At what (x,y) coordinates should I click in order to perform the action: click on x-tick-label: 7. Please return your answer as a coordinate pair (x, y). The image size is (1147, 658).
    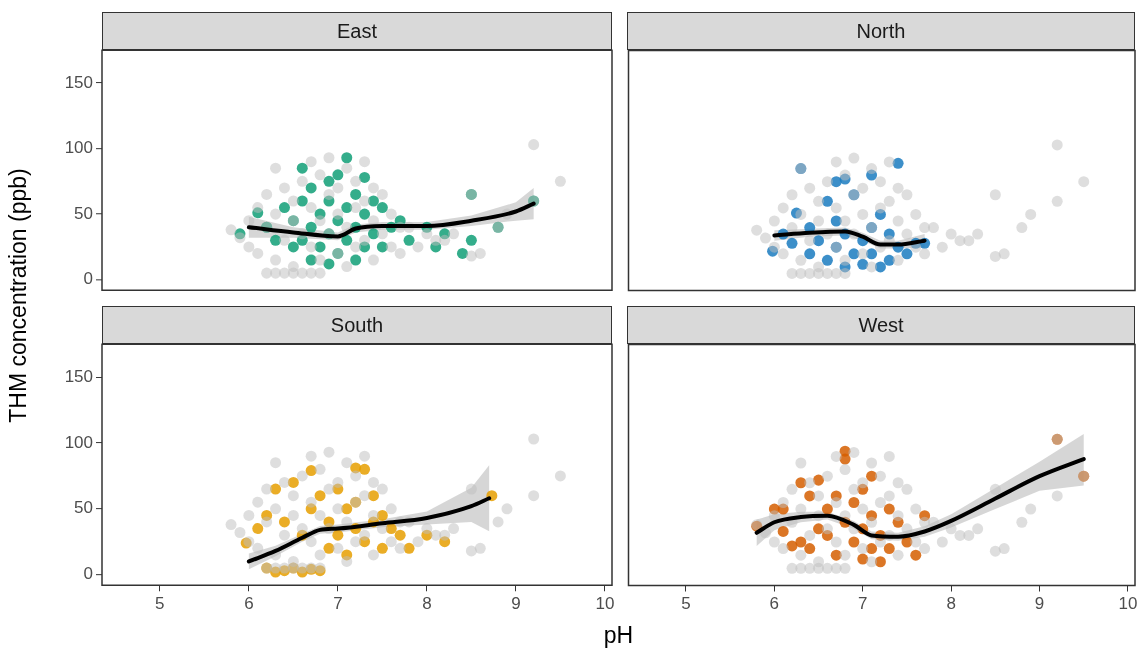
    Looking at the image, I should click on (863, 603).